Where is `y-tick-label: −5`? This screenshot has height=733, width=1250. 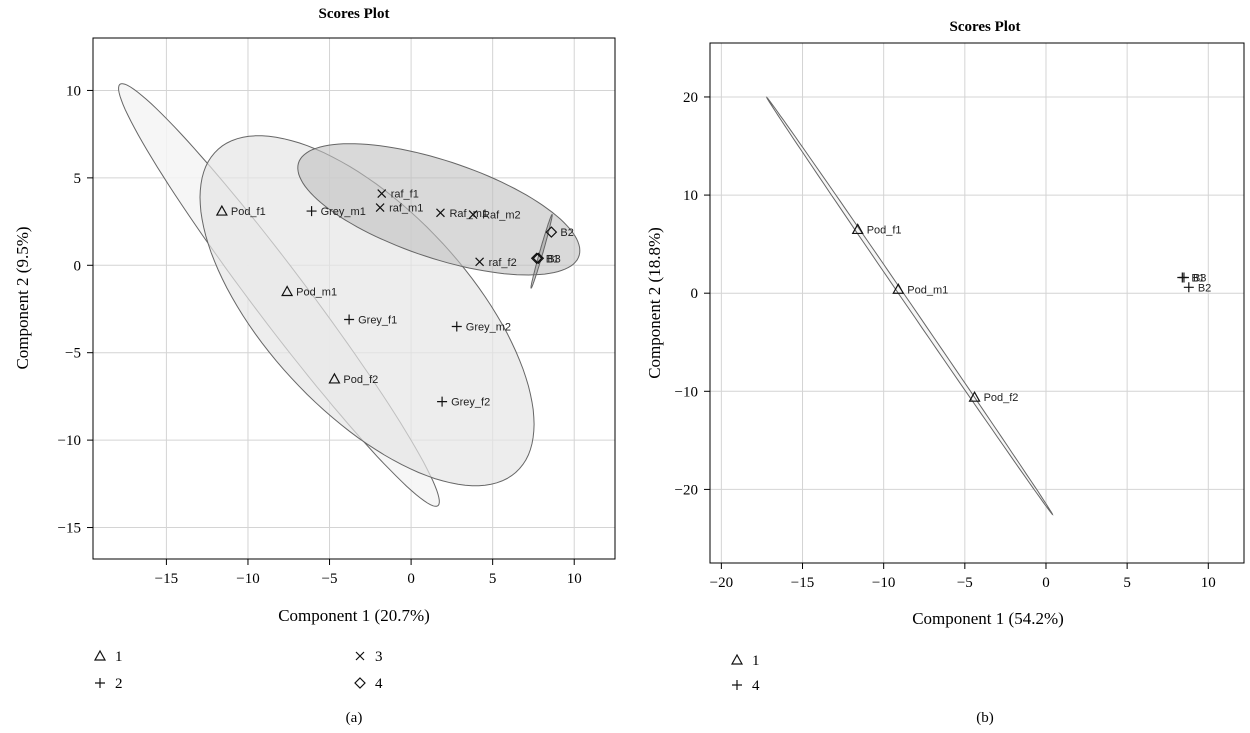
y-tick-label: −5 is located at coordinates (73, 354).